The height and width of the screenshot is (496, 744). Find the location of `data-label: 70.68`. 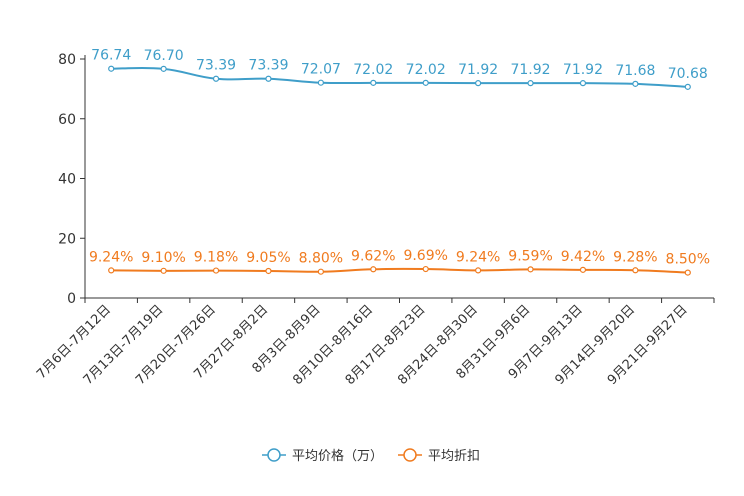

data-label: 70.68 is located at coordinates (688, 74).